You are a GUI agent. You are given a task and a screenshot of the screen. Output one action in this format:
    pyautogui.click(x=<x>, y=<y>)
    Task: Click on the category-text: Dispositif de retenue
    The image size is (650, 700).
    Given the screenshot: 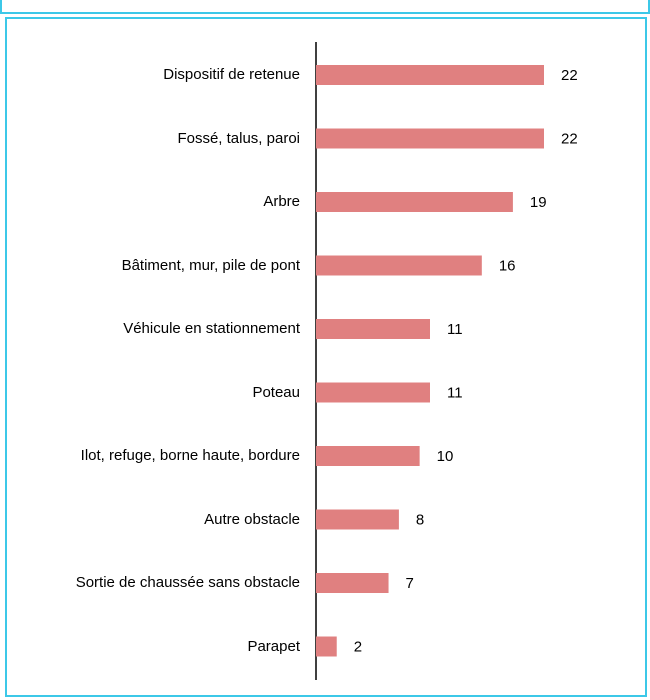 What is the action you would take?
    pyautogui.click(x=231, y=74)
    